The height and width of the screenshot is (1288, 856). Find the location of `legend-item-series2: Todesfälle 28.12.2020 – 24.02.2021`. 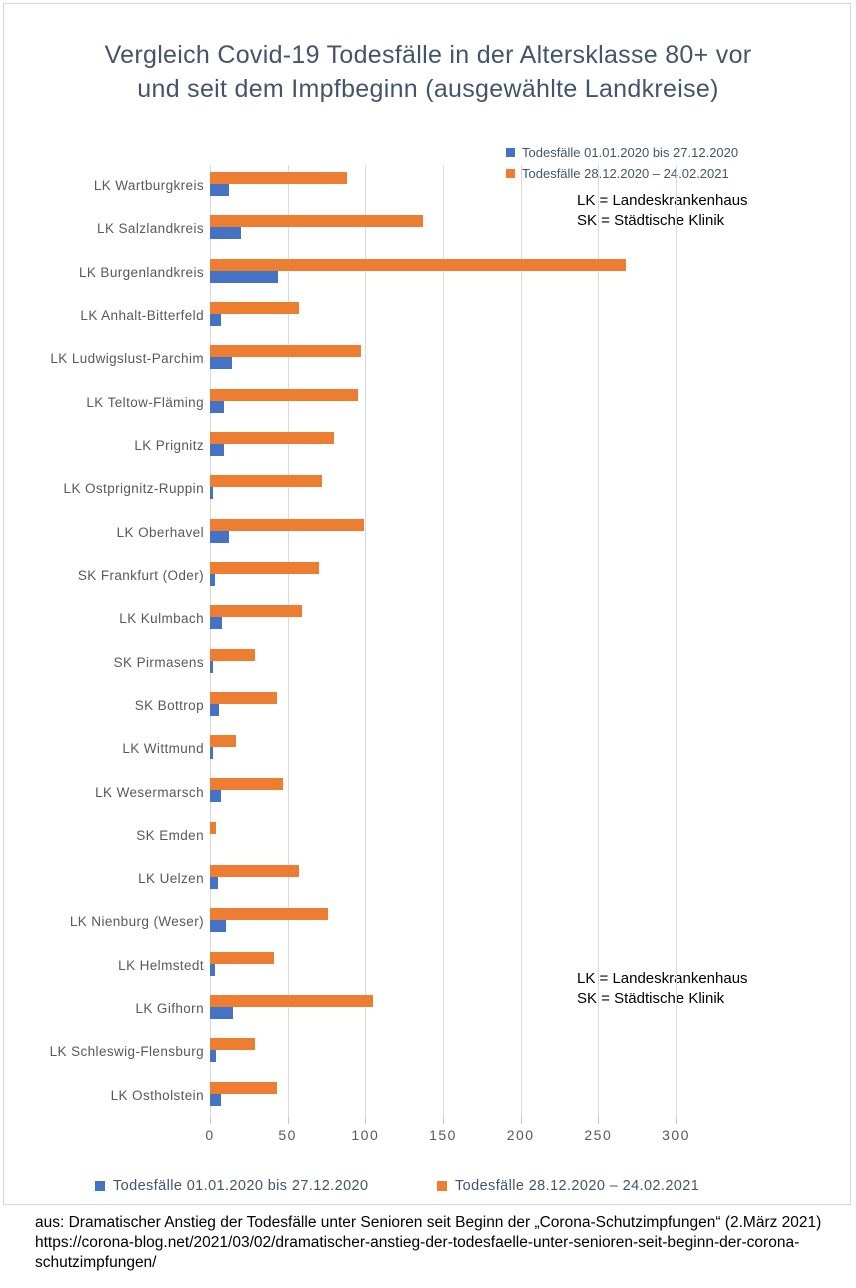

legend-item-series2: Todesfälle 28.12.2020 – 24.02.2021 is located at coordinates (622, 173).